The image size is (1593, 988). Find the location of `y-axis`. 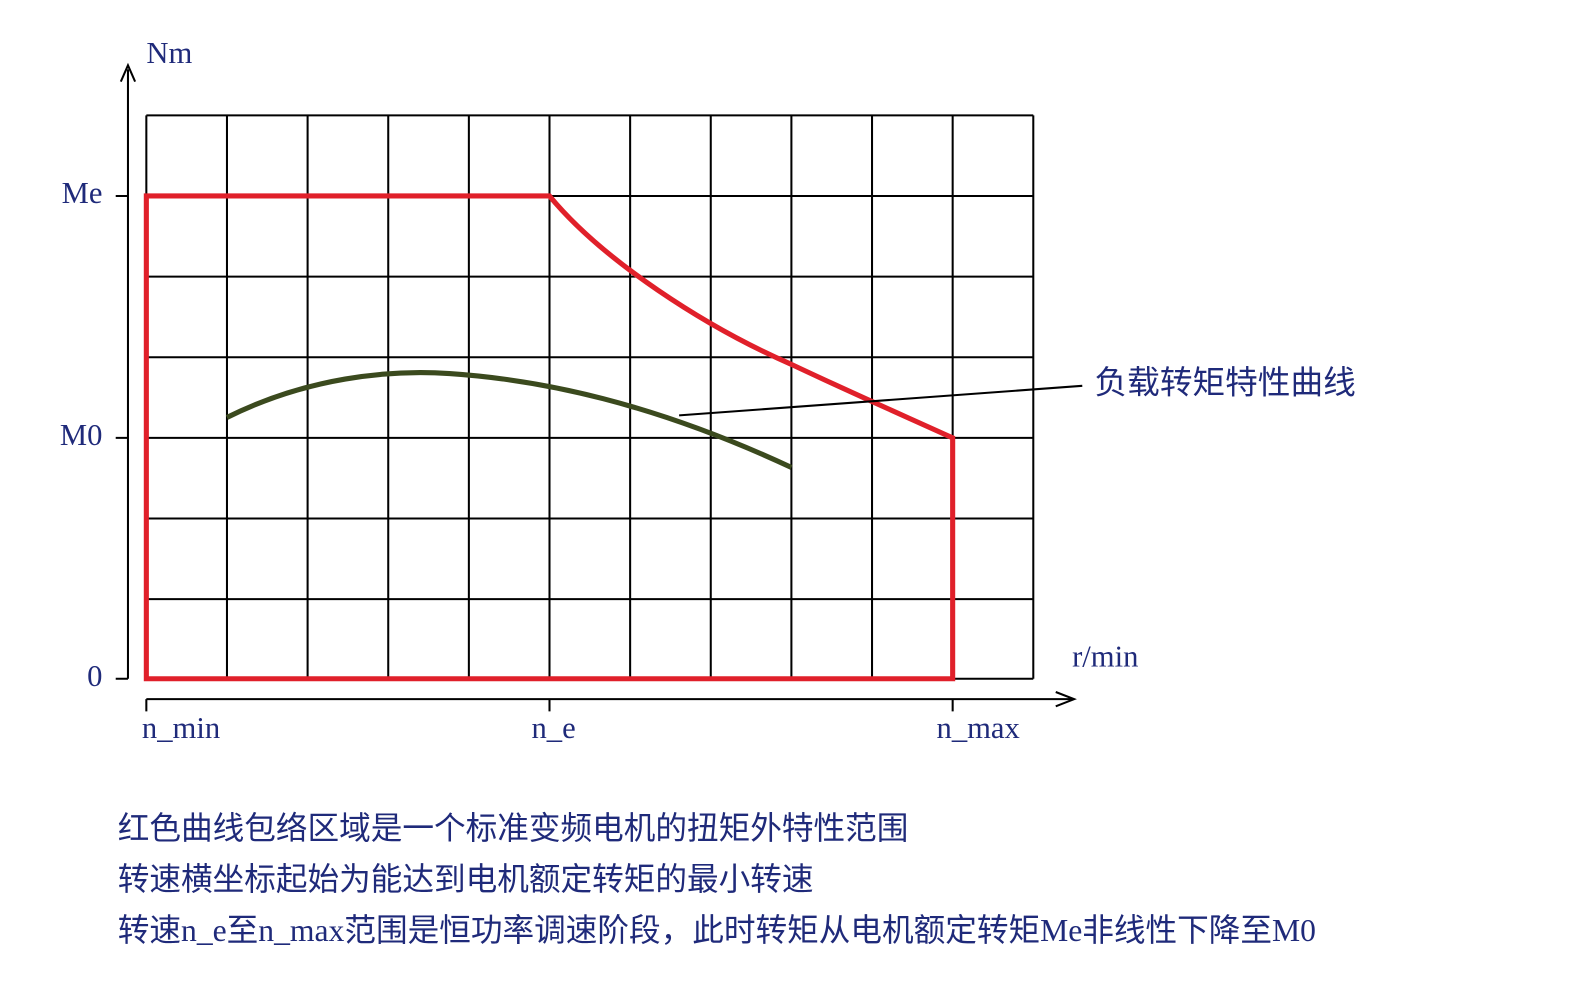

y-axis is located at coordinates (128, 370).